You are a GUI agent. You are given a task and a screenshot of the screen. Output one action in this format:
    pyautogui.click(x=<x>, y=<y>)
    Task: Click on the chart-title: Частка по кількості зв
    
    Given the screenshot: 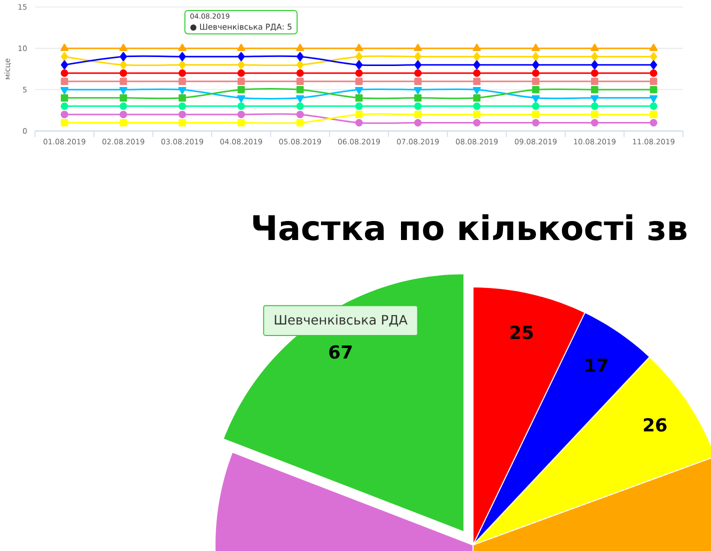 What is the action you would take?
    pyautogui.click(x=469, y=227)
    